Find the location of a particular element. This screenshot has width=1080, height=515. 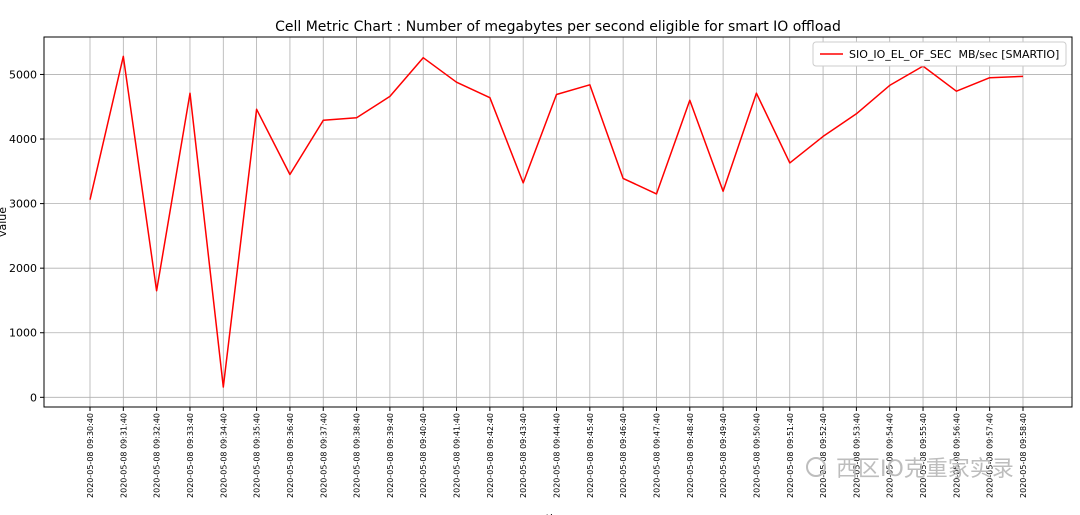

x-tick-label: 2020-05-08 09:58:40 is located at coordinates (1023, 455).